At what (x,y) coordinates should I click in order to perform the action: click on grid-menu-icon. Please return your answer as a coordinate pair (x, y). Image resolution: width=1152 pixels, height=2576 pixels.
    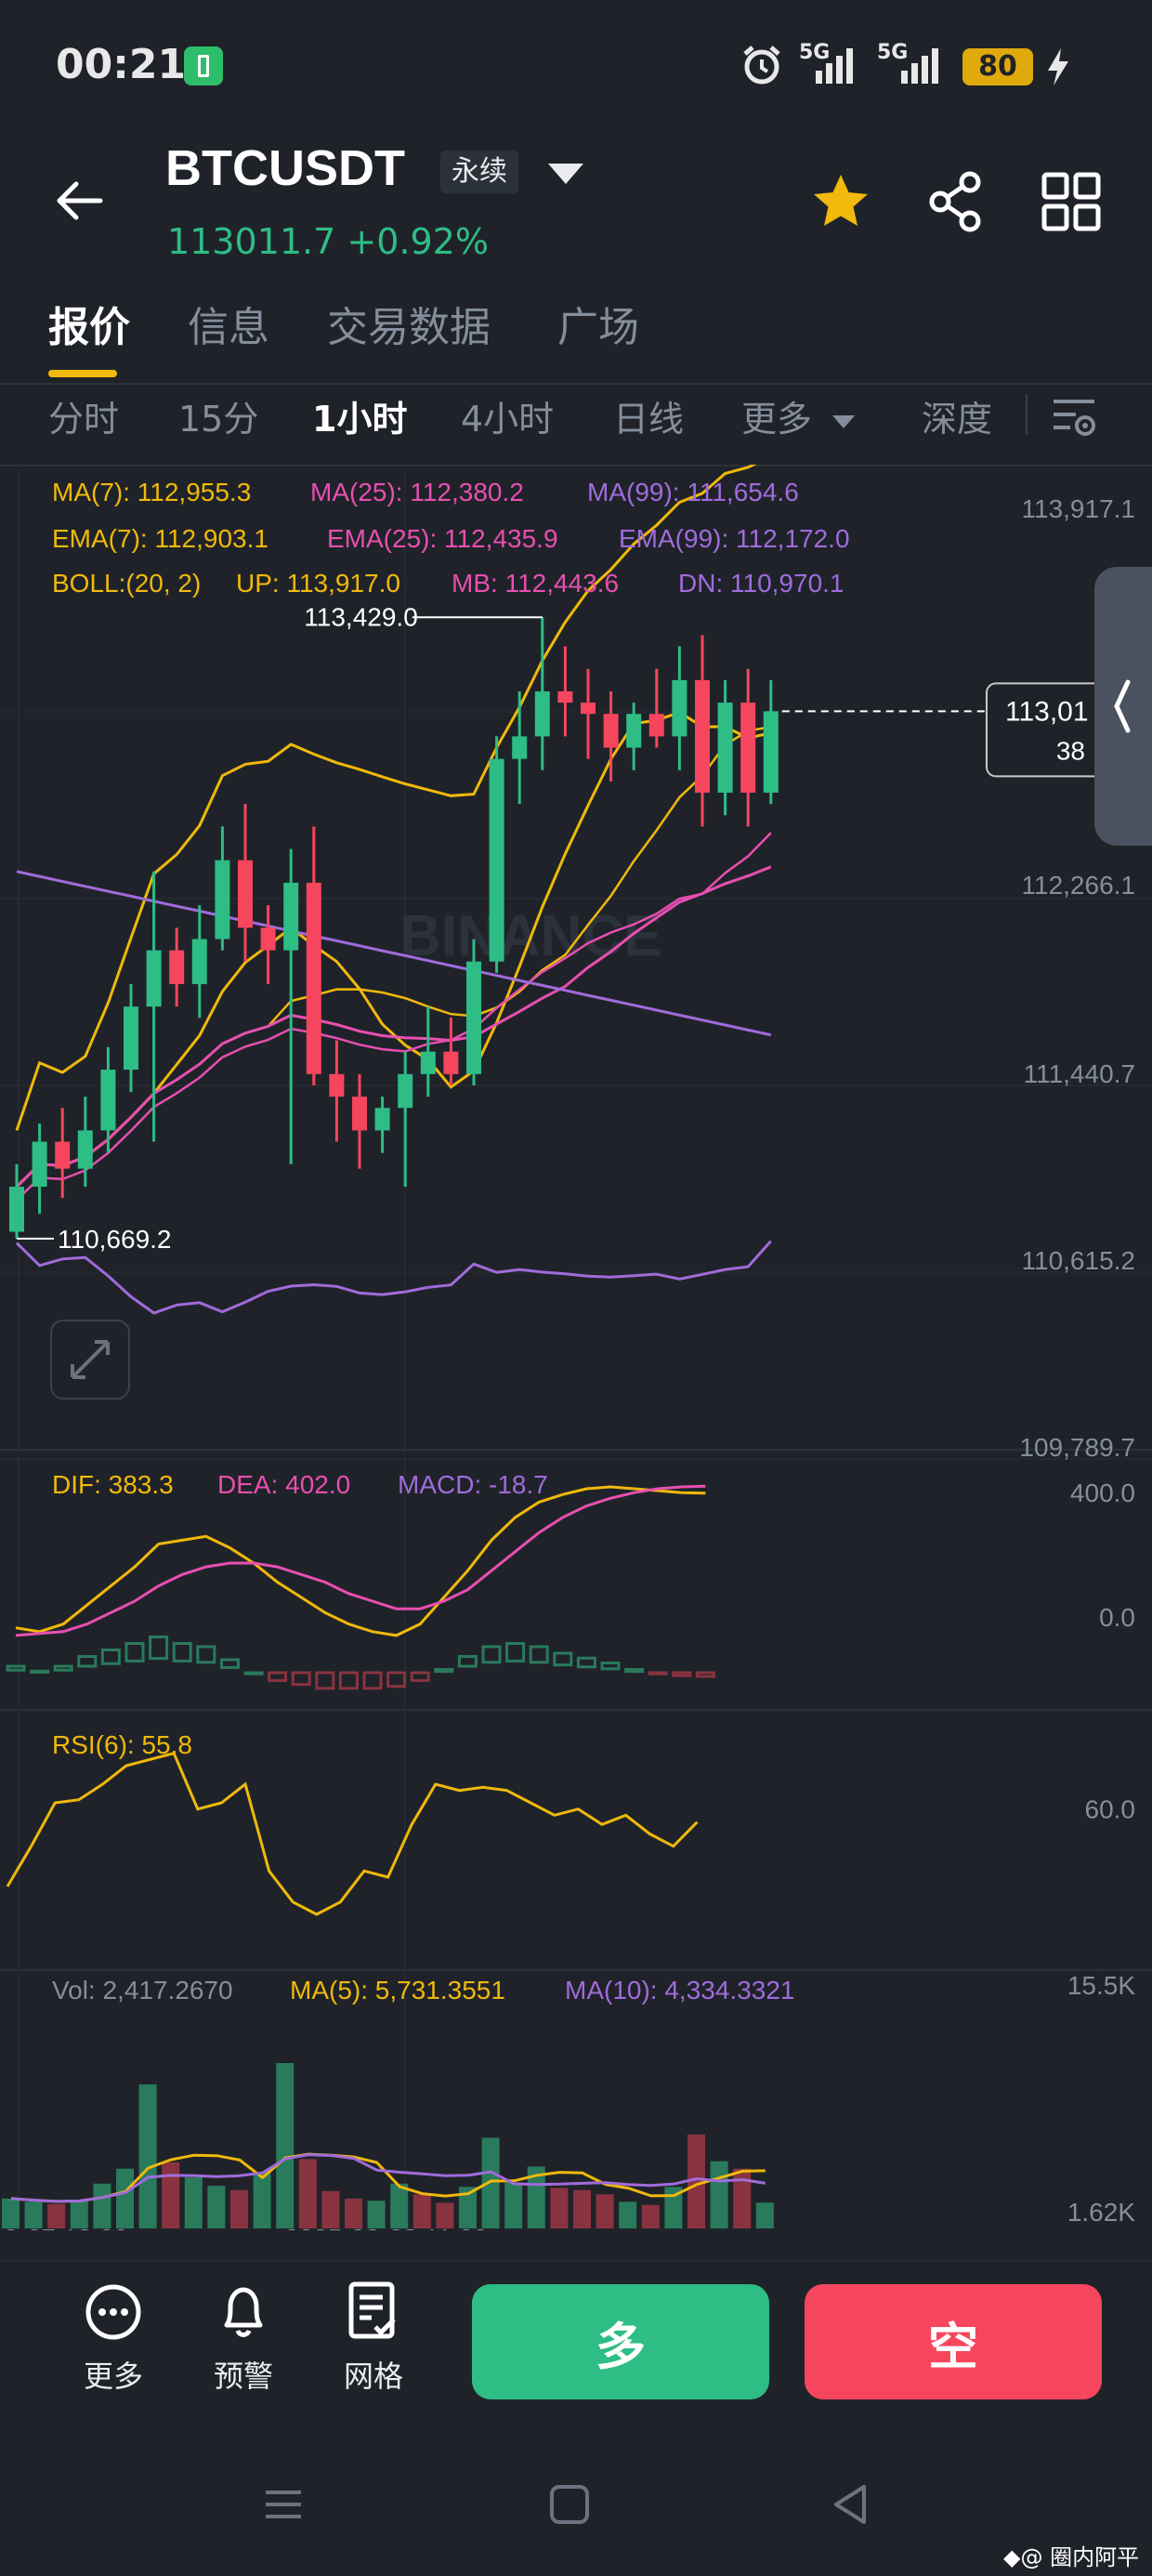
    Looking at the image, I should click on (1071, 201).